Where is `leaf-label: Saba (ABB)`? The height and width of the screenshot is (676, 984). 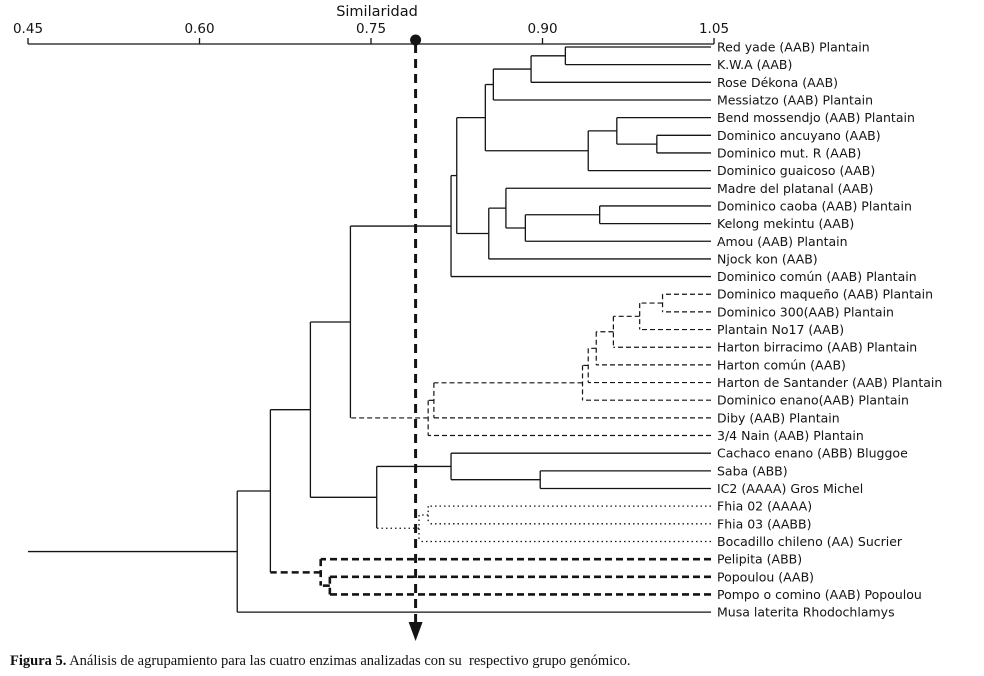
leaf-label: Saba (ABB) is located at coordinates (752, 470).